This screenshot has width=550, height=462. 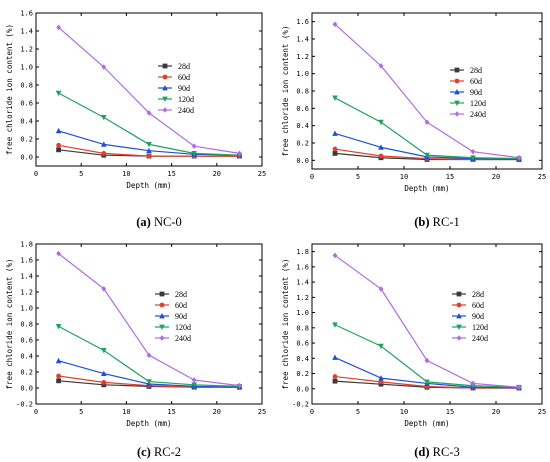 I want to click on legend-marker-28d, so click(x=459, y=294).